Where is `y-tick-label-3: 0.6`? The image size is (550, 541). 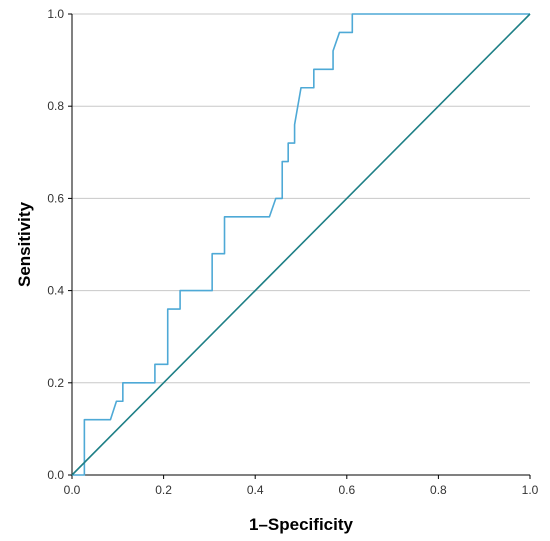 y-tick-label-3: 0.6 is located at coordinates (55, 198).